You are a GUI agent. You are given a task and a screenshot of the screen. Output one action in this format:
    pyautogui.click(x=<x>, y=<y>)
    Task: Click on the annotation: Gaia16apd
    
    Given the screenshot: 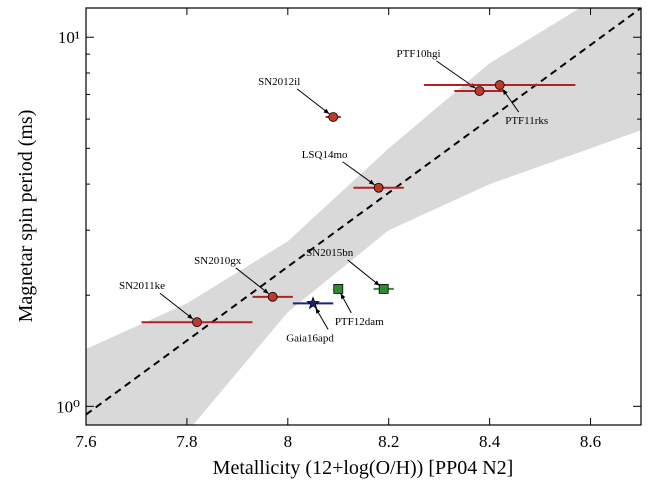 What is the action you would take?
    pyautogui.click(x=310, y=338)
    